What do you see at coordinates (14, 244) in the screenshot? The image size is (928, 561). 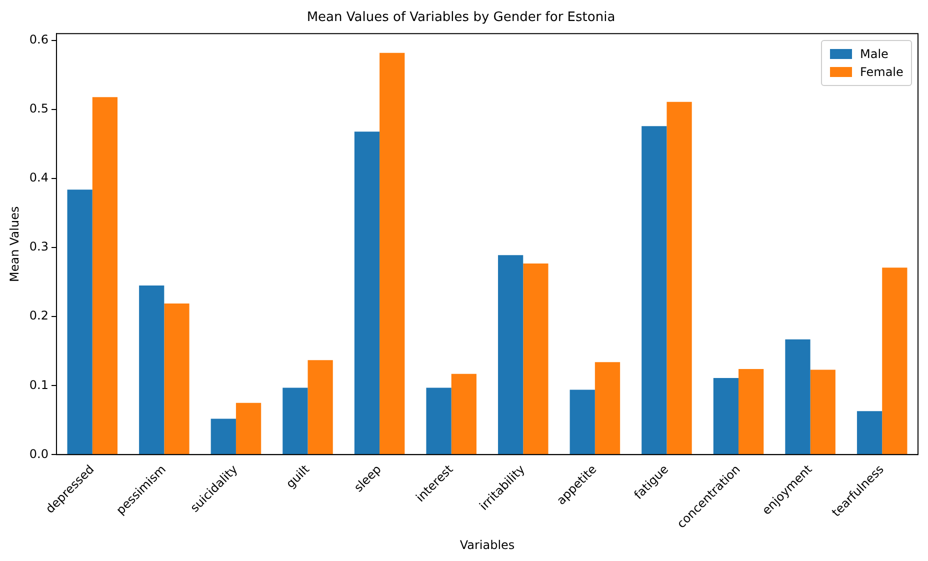 I see `y-axis-title: Mean Values` at bounding box center [14, 244].